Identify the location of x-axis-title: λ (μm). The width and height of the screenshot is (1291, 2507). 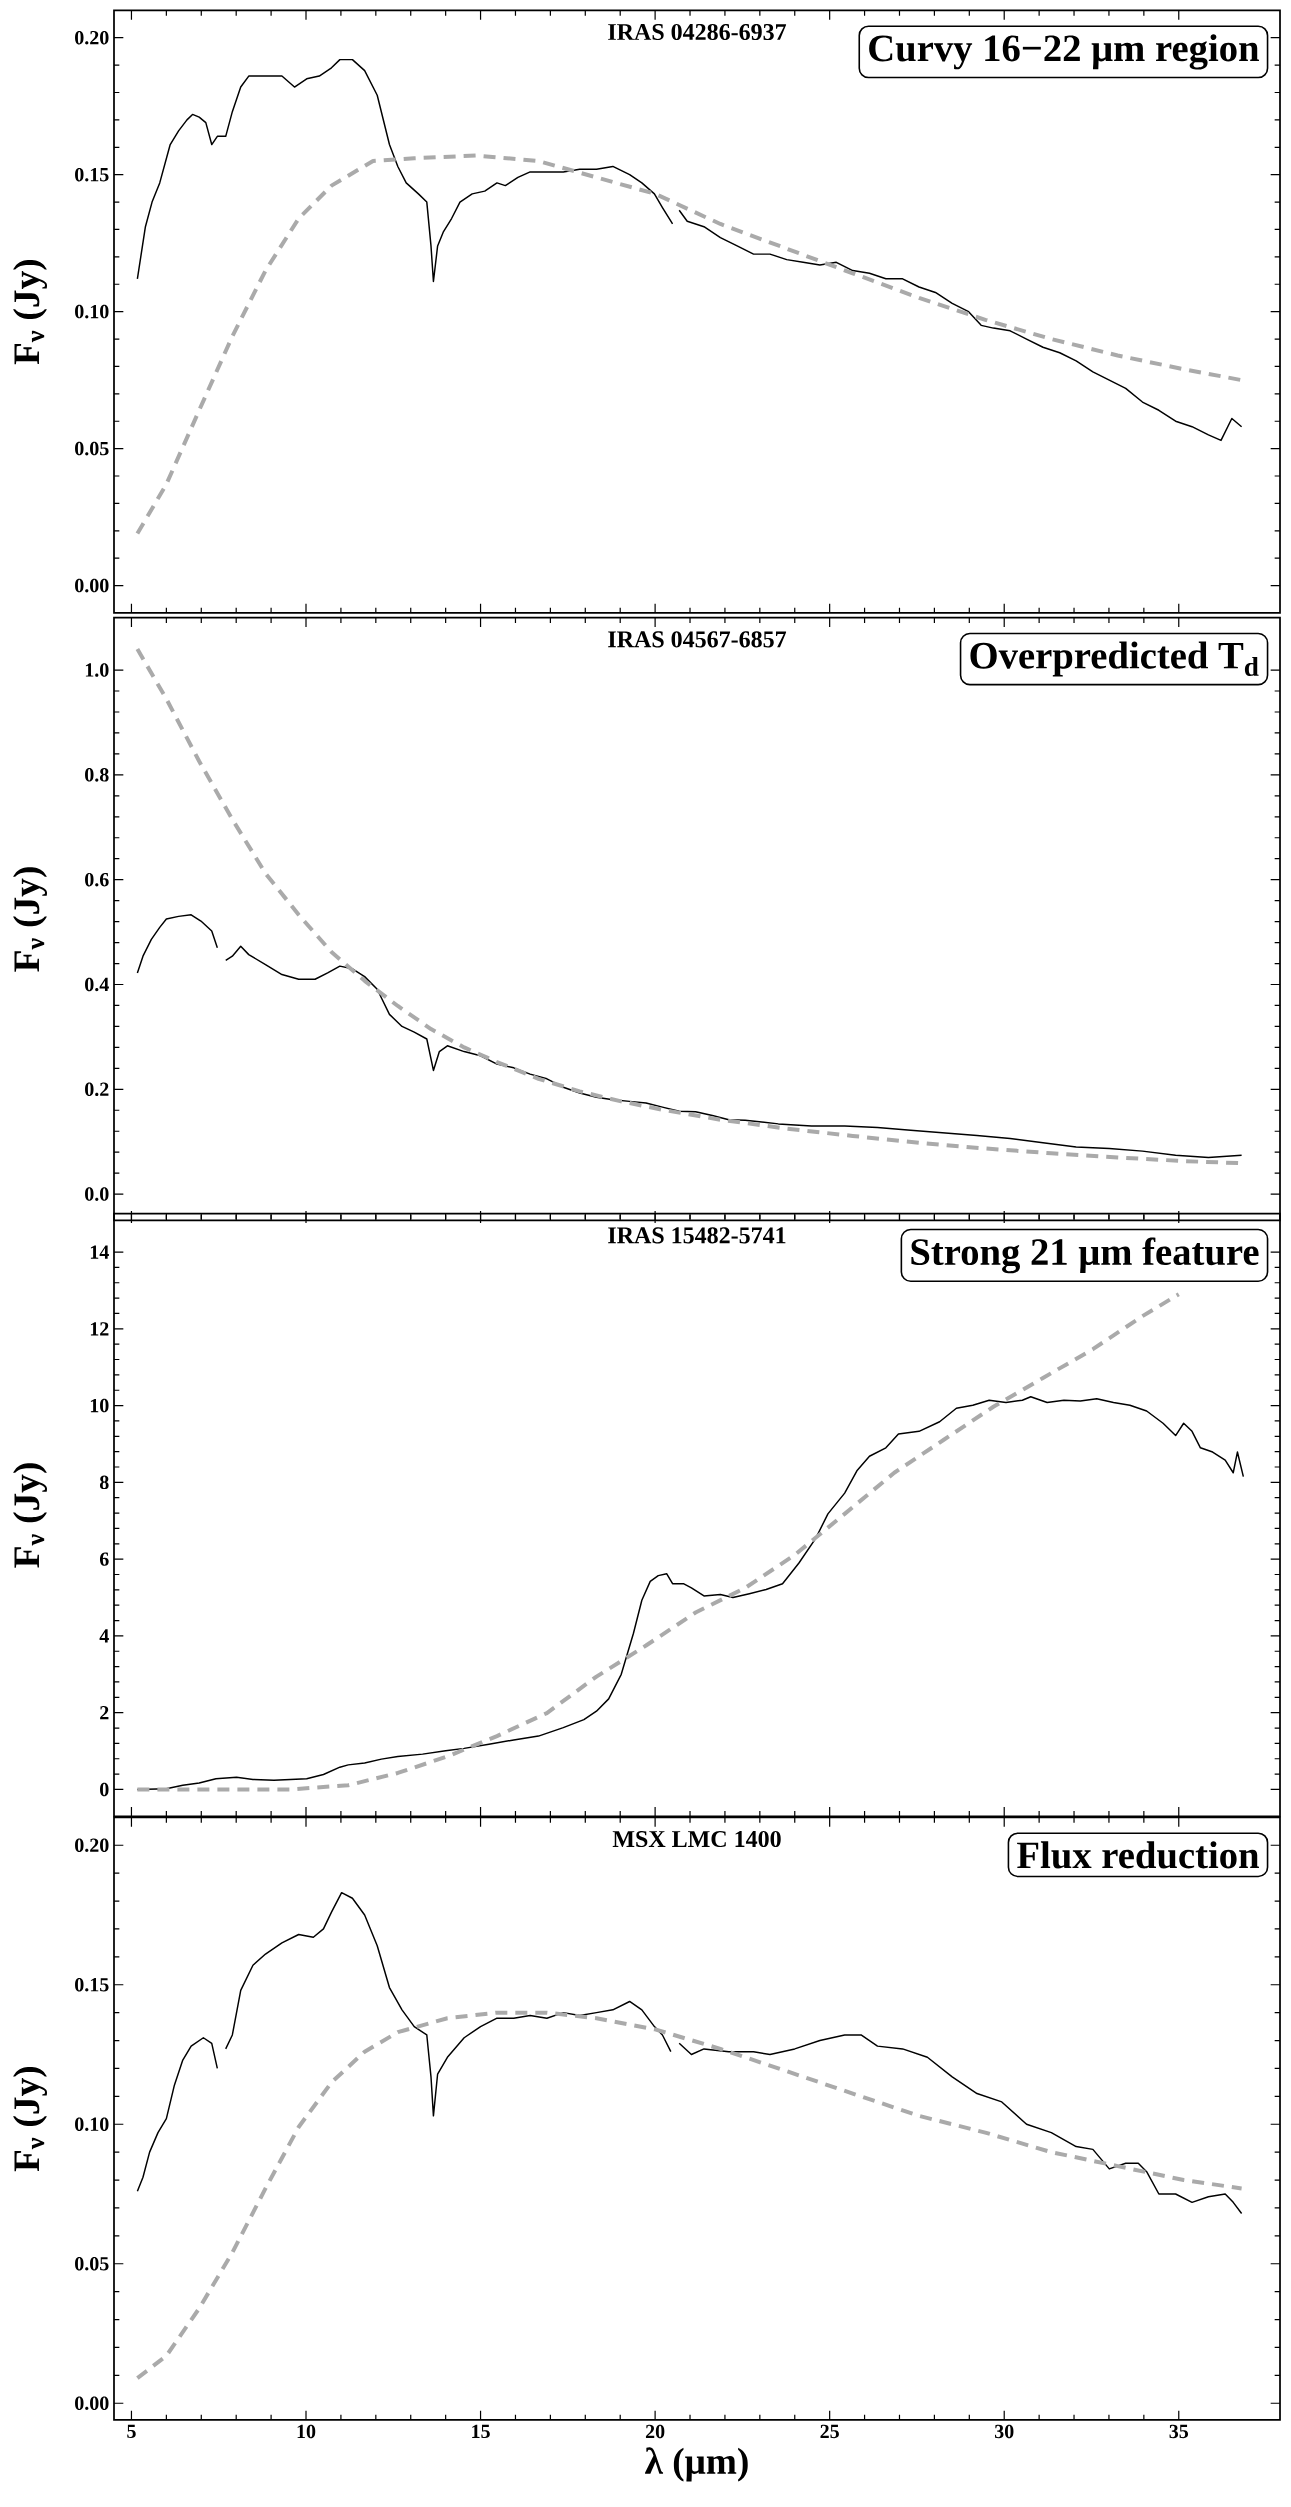
(696, 2464).